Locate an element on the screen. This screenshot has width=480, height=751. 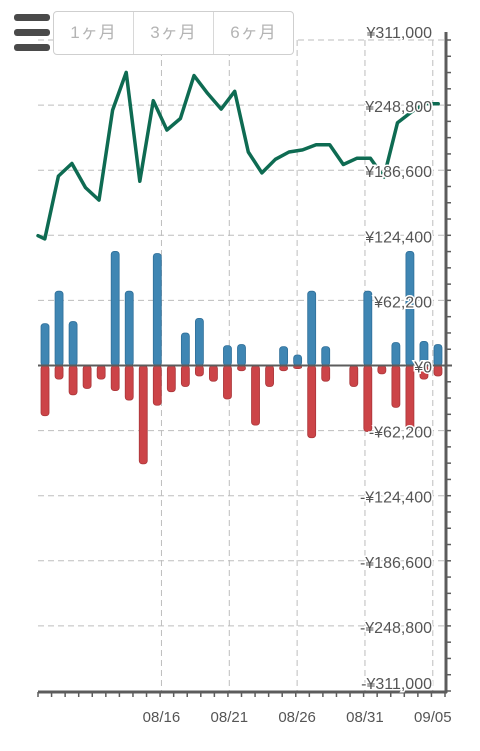
y-tick-label: ¥311,000 is located at coordinates (398, 33).